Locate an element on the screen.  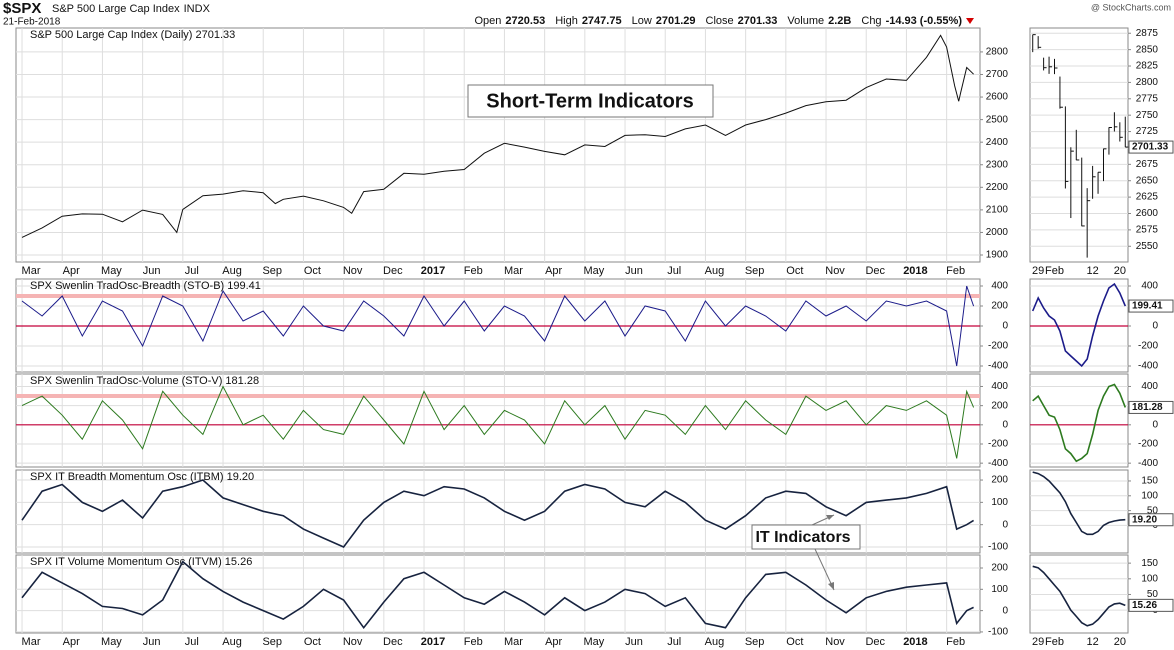
quote-label: Low is located at coordinates (642, 21).